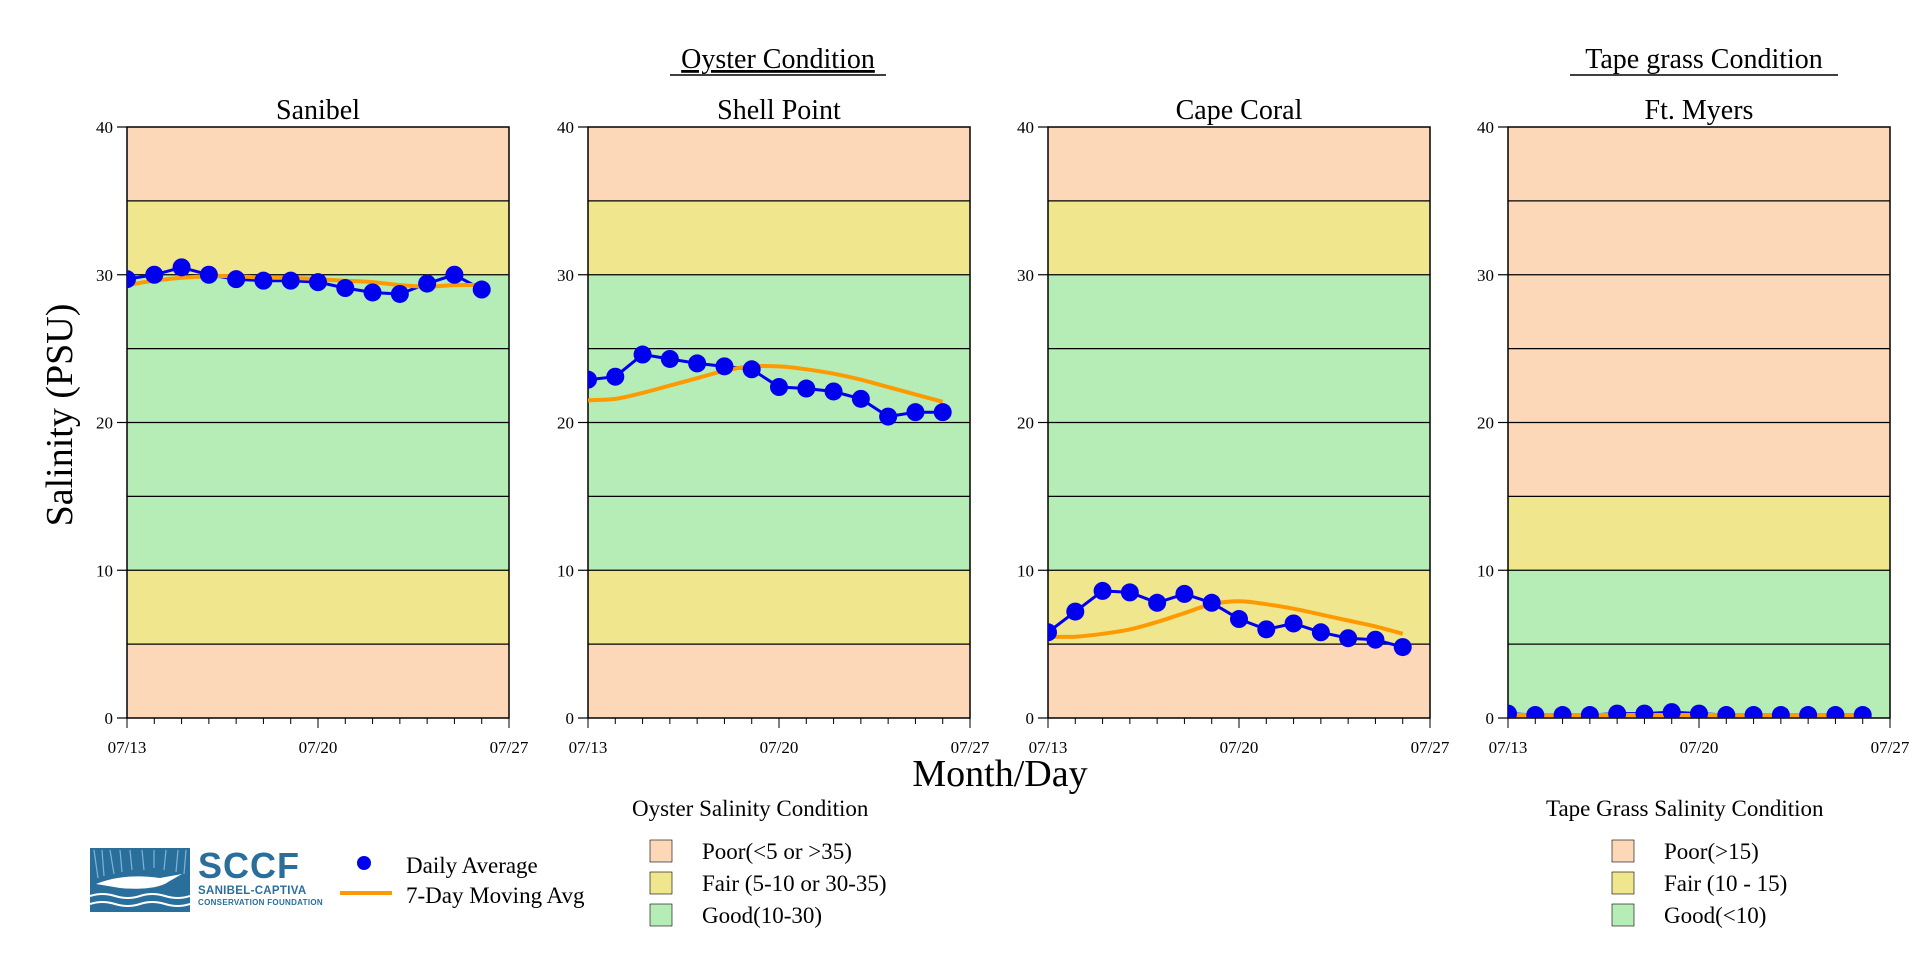 This screenshot has height=960, width=1920. What do you see at coordinates (252, 891) in the screenshot?
I see `sccf-logo-subtitle: SANIBEL-CAPTIVA` at bounding box center [252, 891].